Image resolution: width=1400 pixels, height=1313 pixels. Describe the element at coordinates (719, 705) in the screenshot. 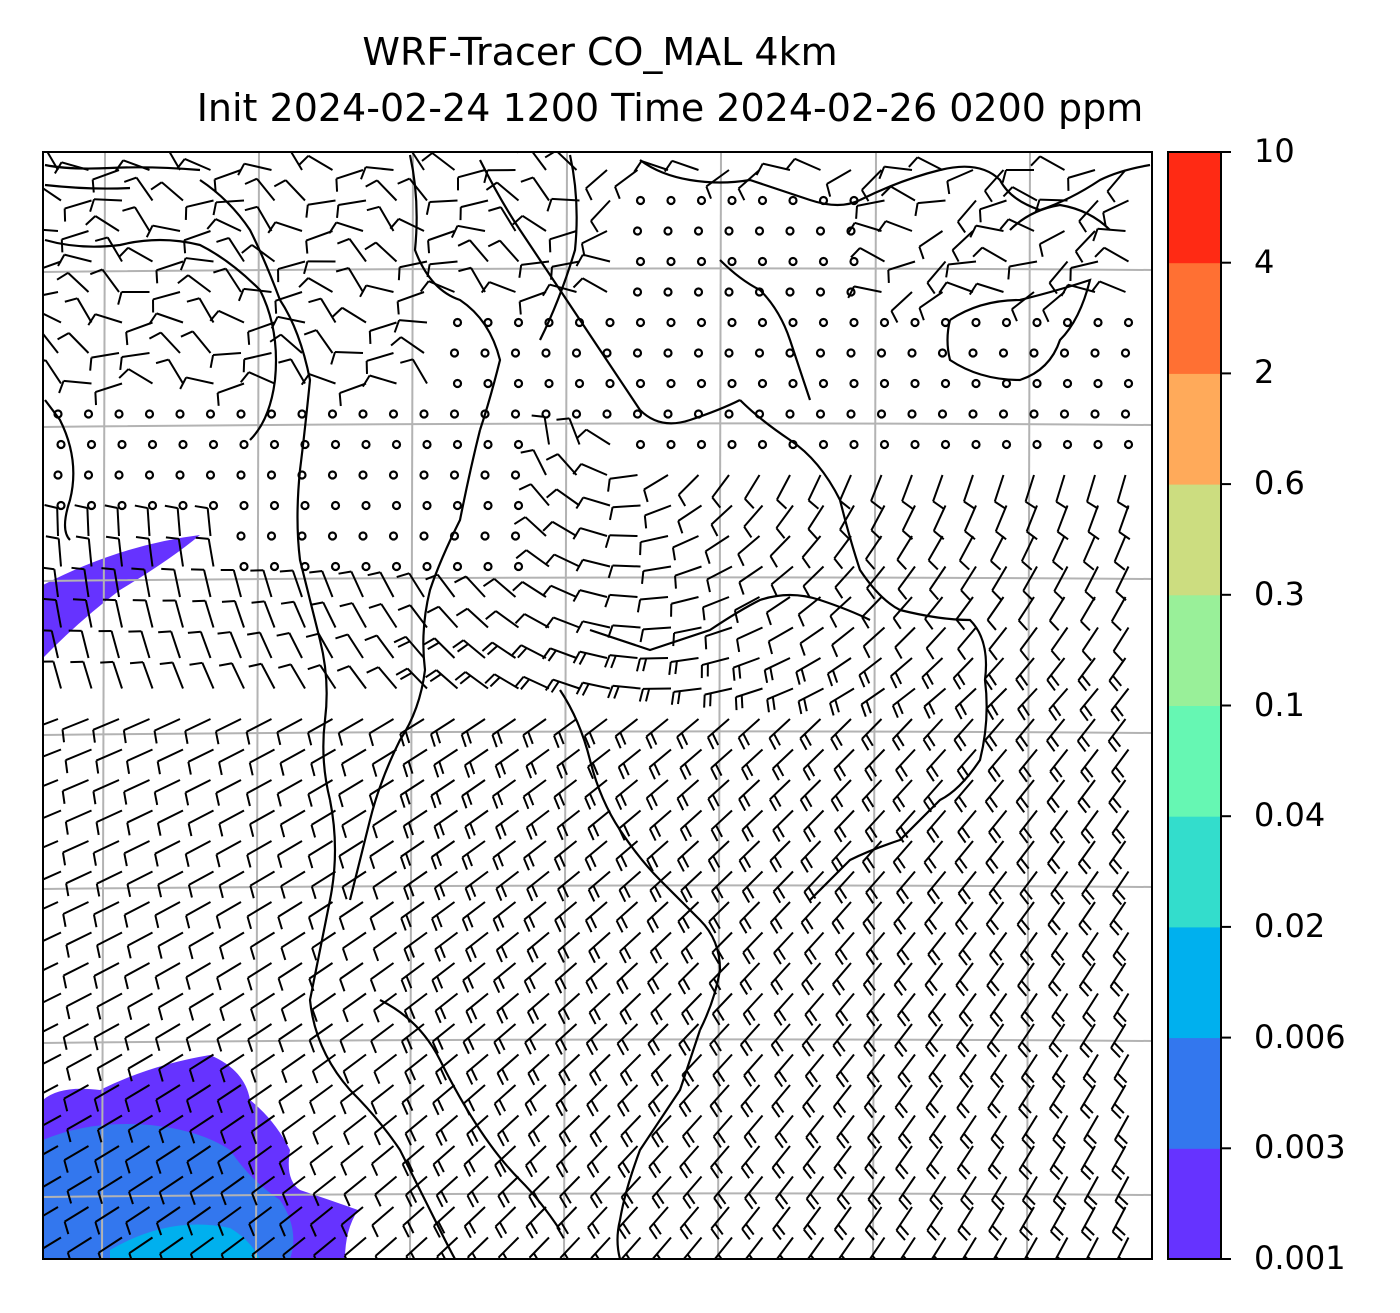

I see `meridian-line` at that location.